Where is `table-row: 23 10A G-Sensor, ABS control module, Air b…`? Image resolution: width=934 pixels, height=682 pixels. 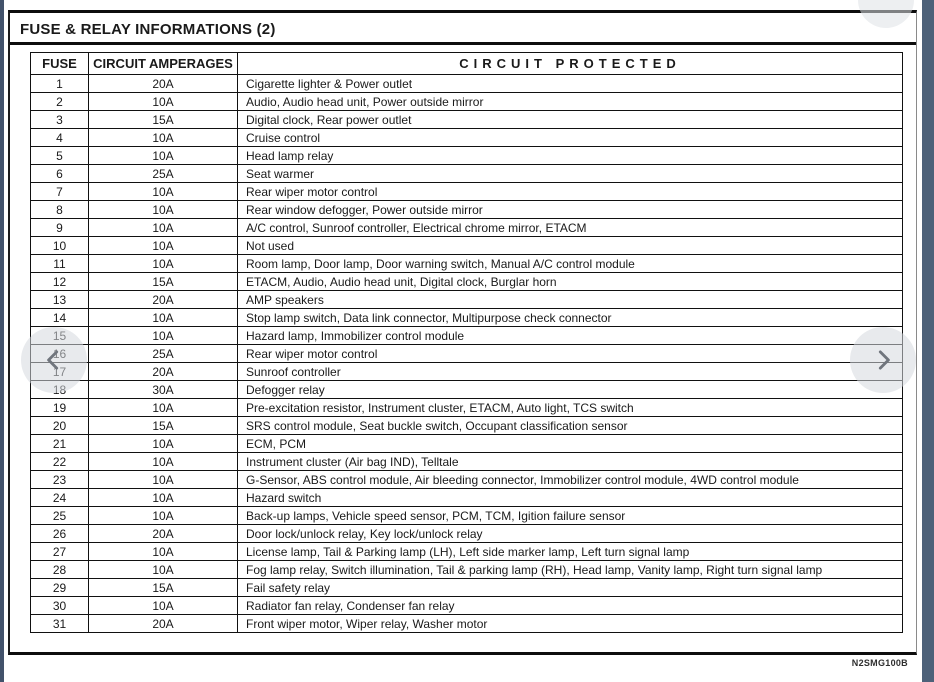
table-row: 23 10A G-Sensor, ABS control module, Air b… is located at coordinates (466, 479).